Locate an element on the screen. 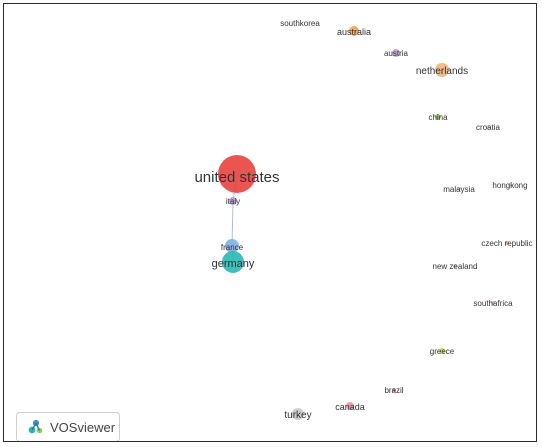  node-france is located at coordinates (232, 246).